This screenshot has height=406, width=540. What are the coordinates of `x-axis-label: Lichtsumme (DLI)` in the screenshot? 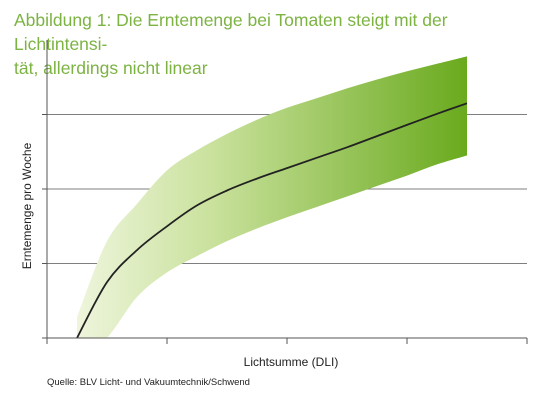 It's located at (291, 362).